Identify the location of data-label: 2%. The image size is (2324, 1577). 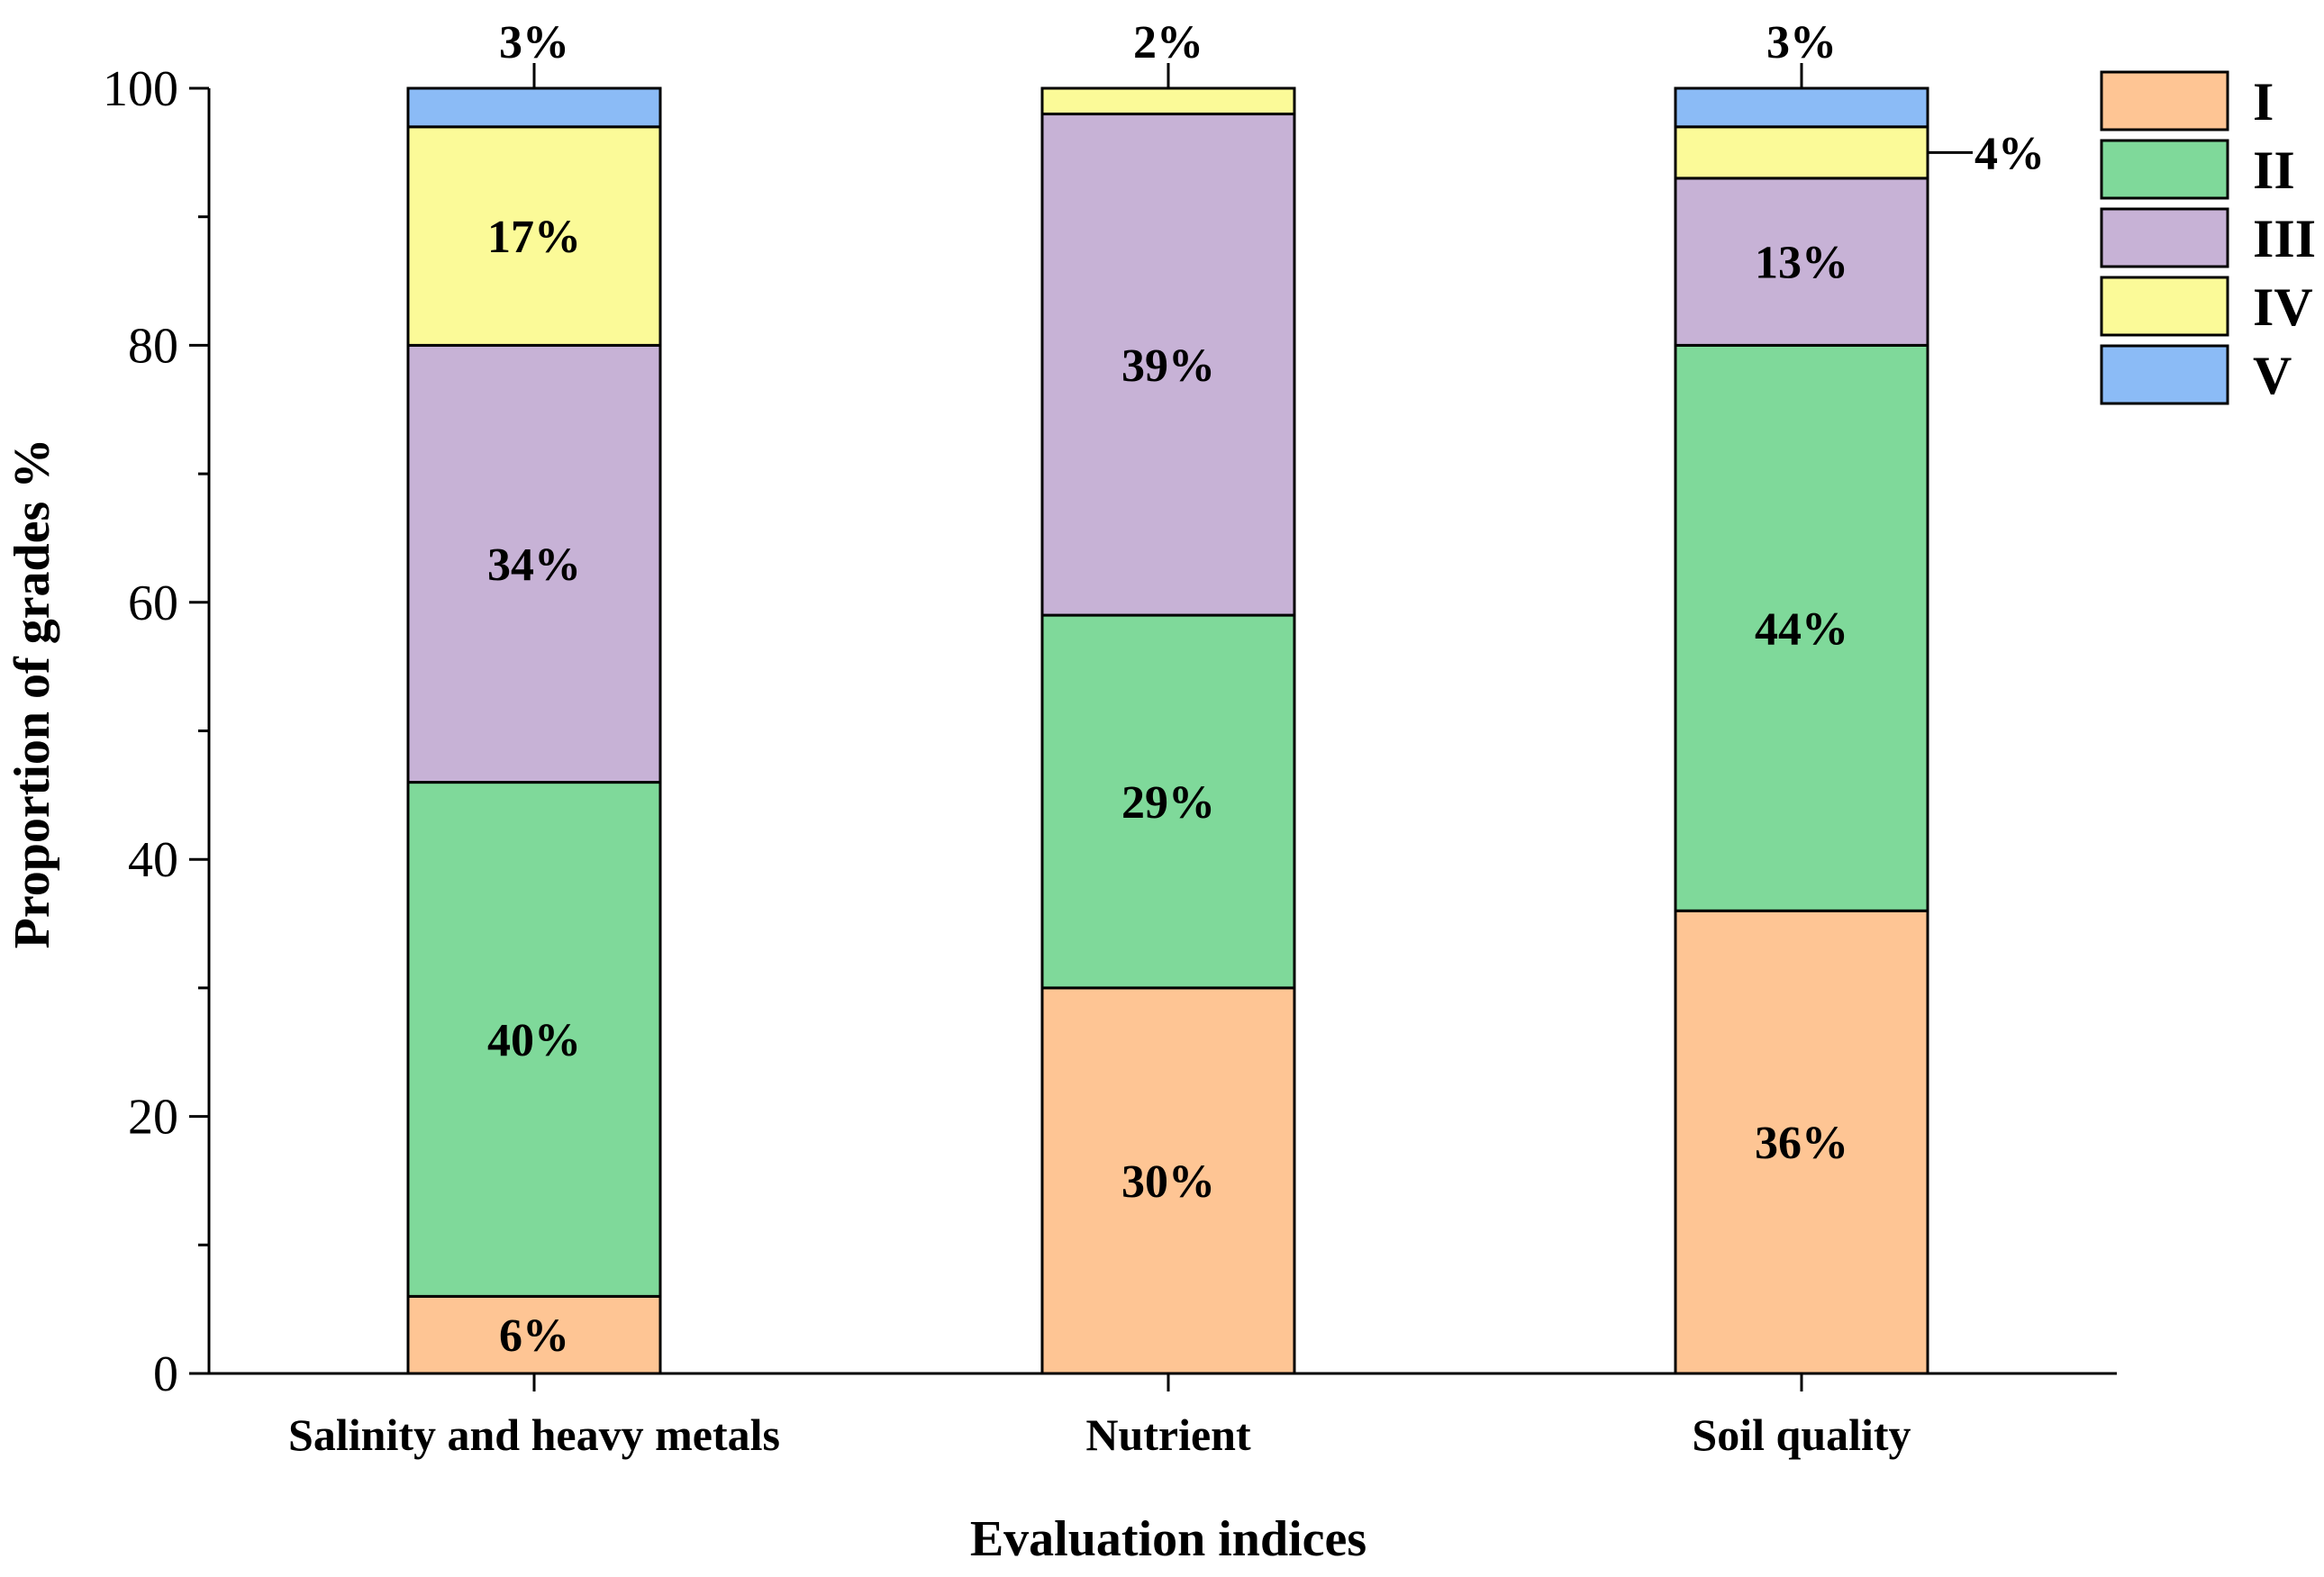
(1168, 42).